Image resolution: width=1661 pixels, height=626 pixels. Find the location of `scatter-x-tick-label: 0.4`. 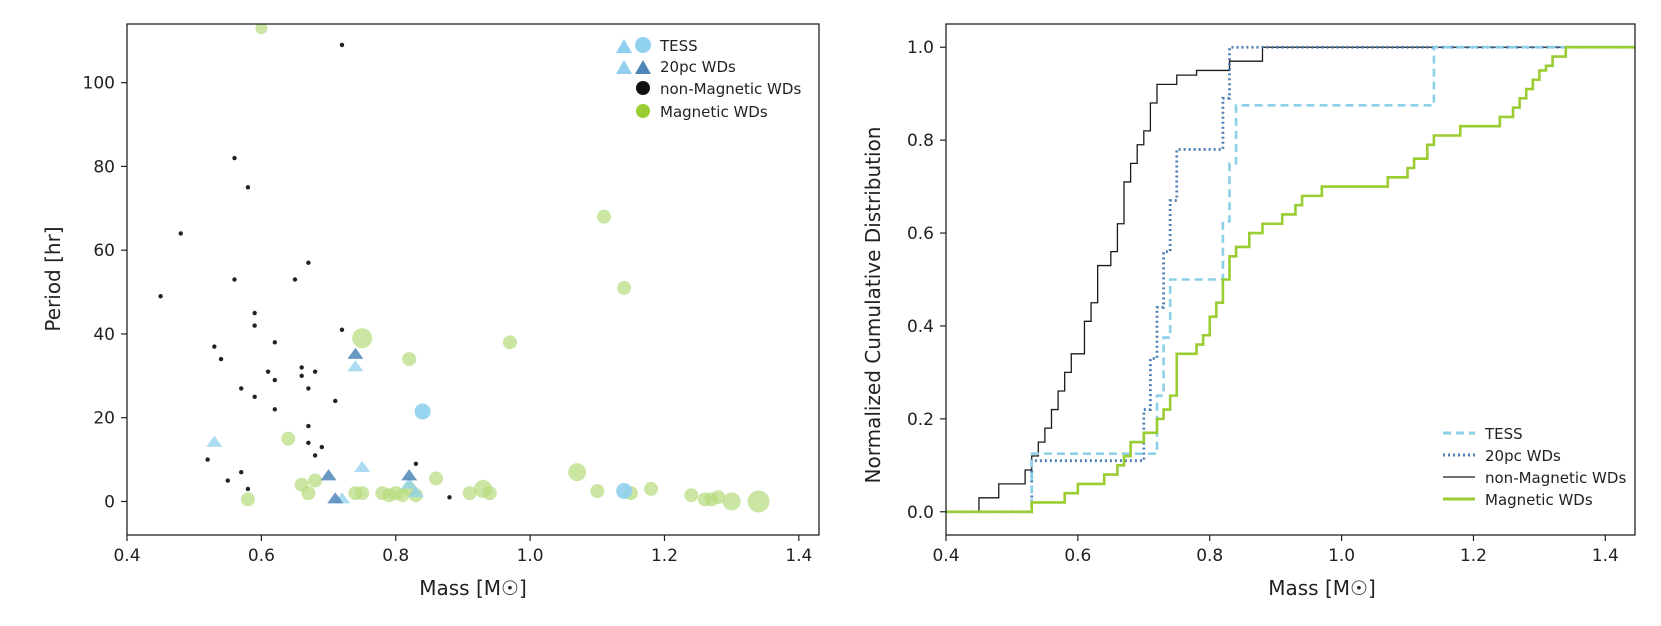

scatter-x-tick-label: 0.4 is located at coordinates (126, 556).